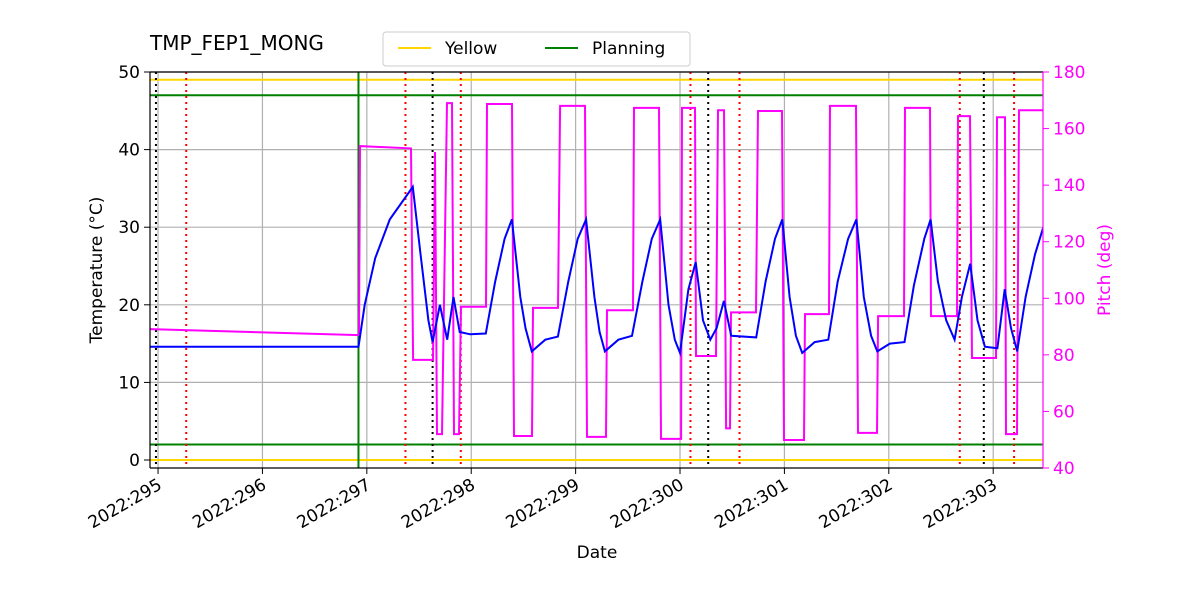 Image resolution: width=1200 pixels, height=600 pixels. Describe the element at coordinates (628, 49) in the screenshot. I see `legend-label: Planning` at that location.